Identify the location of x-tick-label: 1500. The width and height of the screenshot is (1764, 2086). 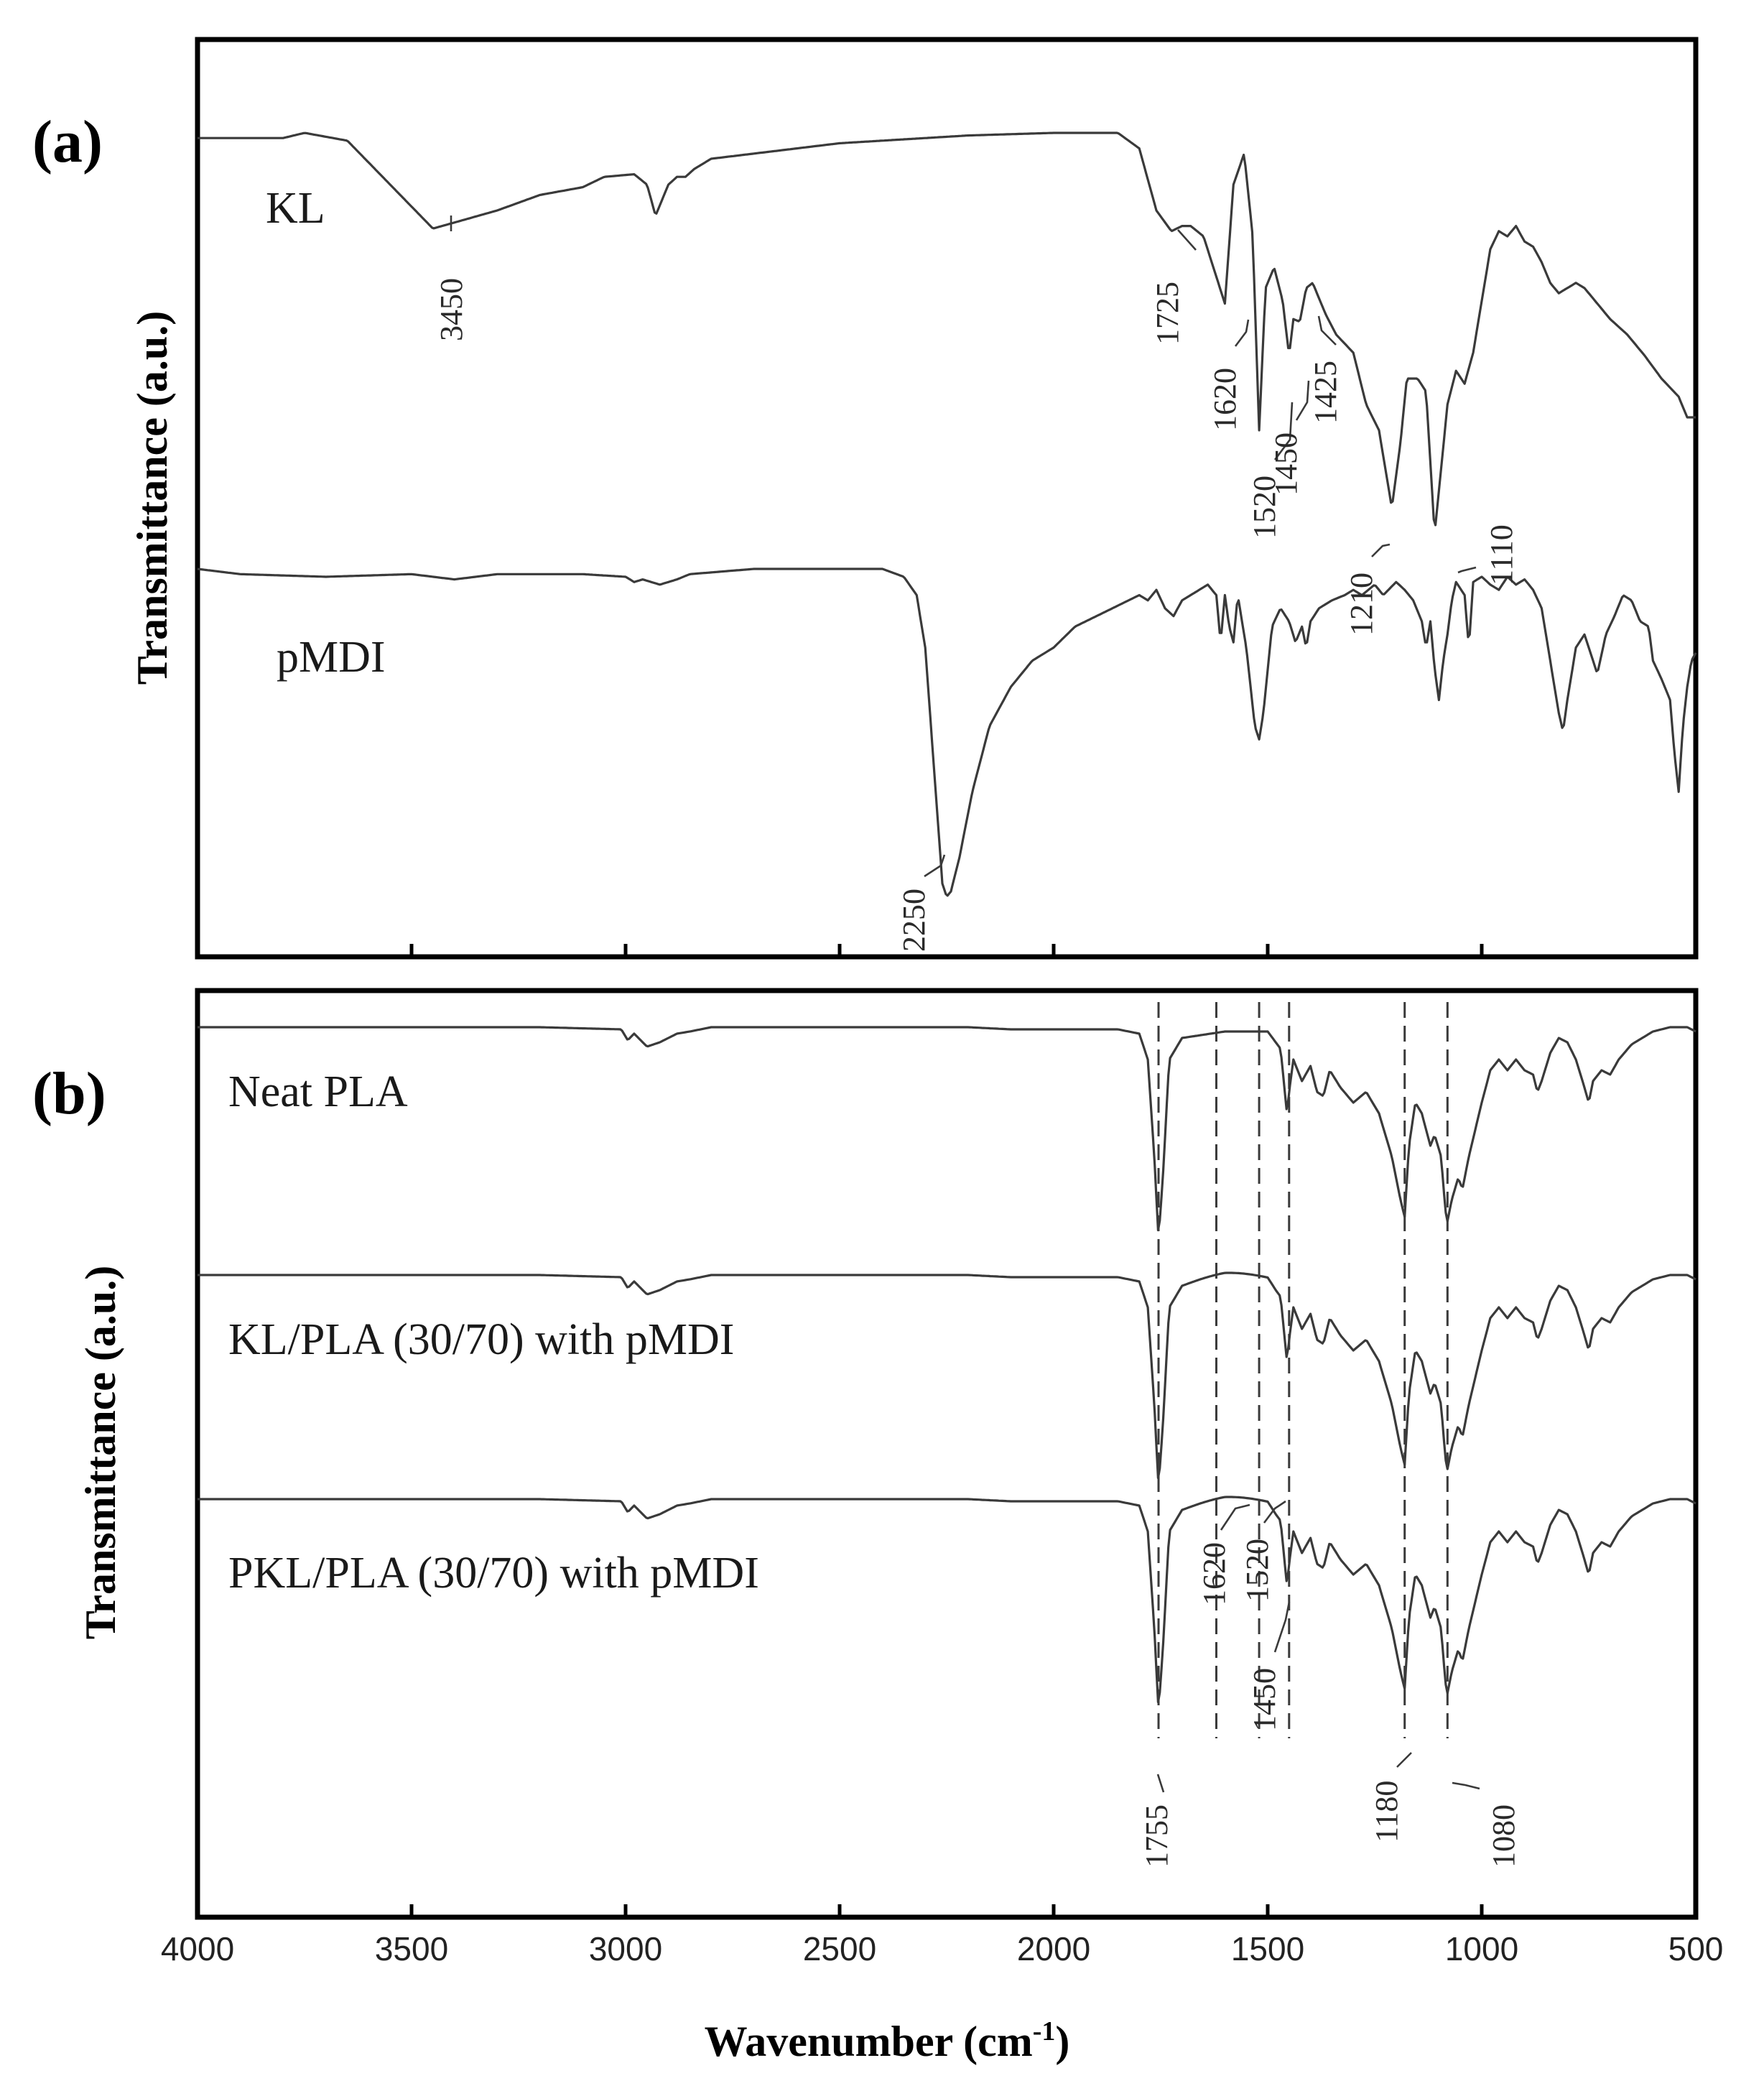
(1267, 1948).